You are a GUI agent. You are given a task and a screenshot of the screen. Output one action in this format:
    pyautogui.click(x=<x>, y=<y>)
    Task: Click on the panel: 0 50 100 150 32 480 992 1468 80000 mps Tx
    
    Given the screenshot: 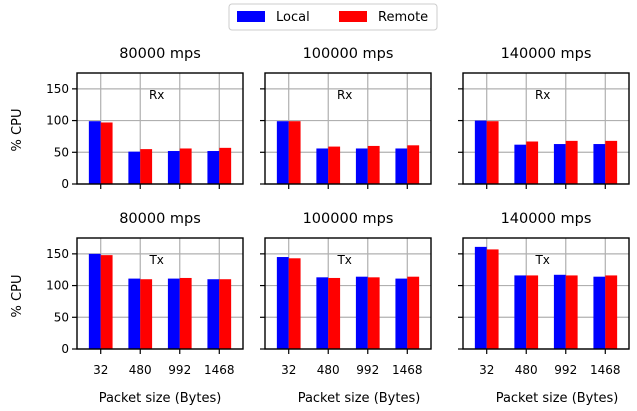 What is the action you would take?
    pyautogui.click(x=145, y=294)
    